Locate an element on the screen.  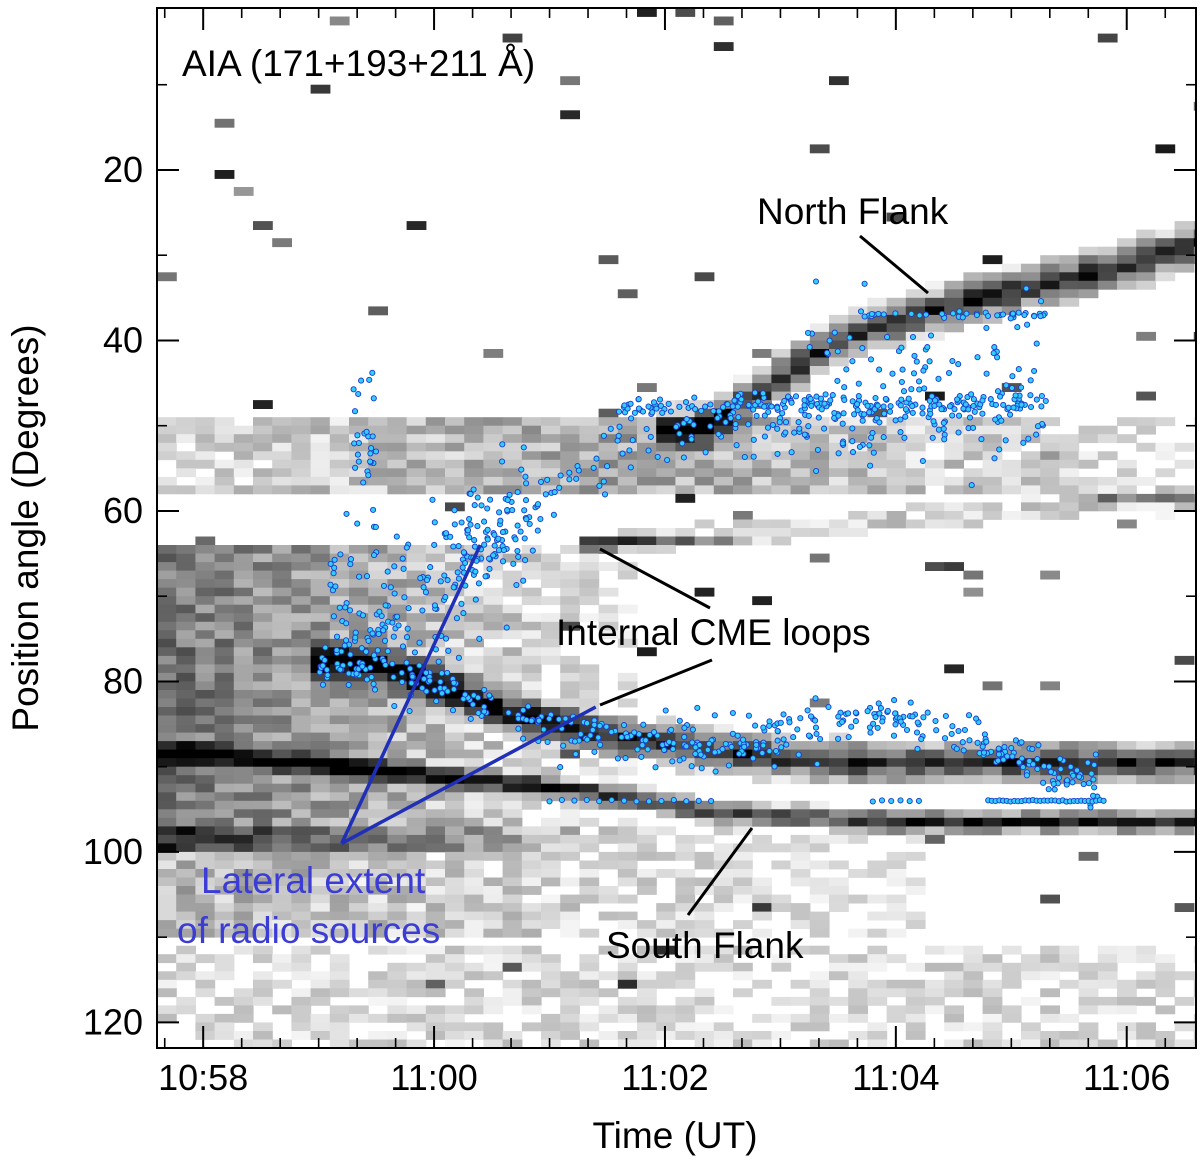
y-tick-label: 120 is located at coordinates (113, 1021).